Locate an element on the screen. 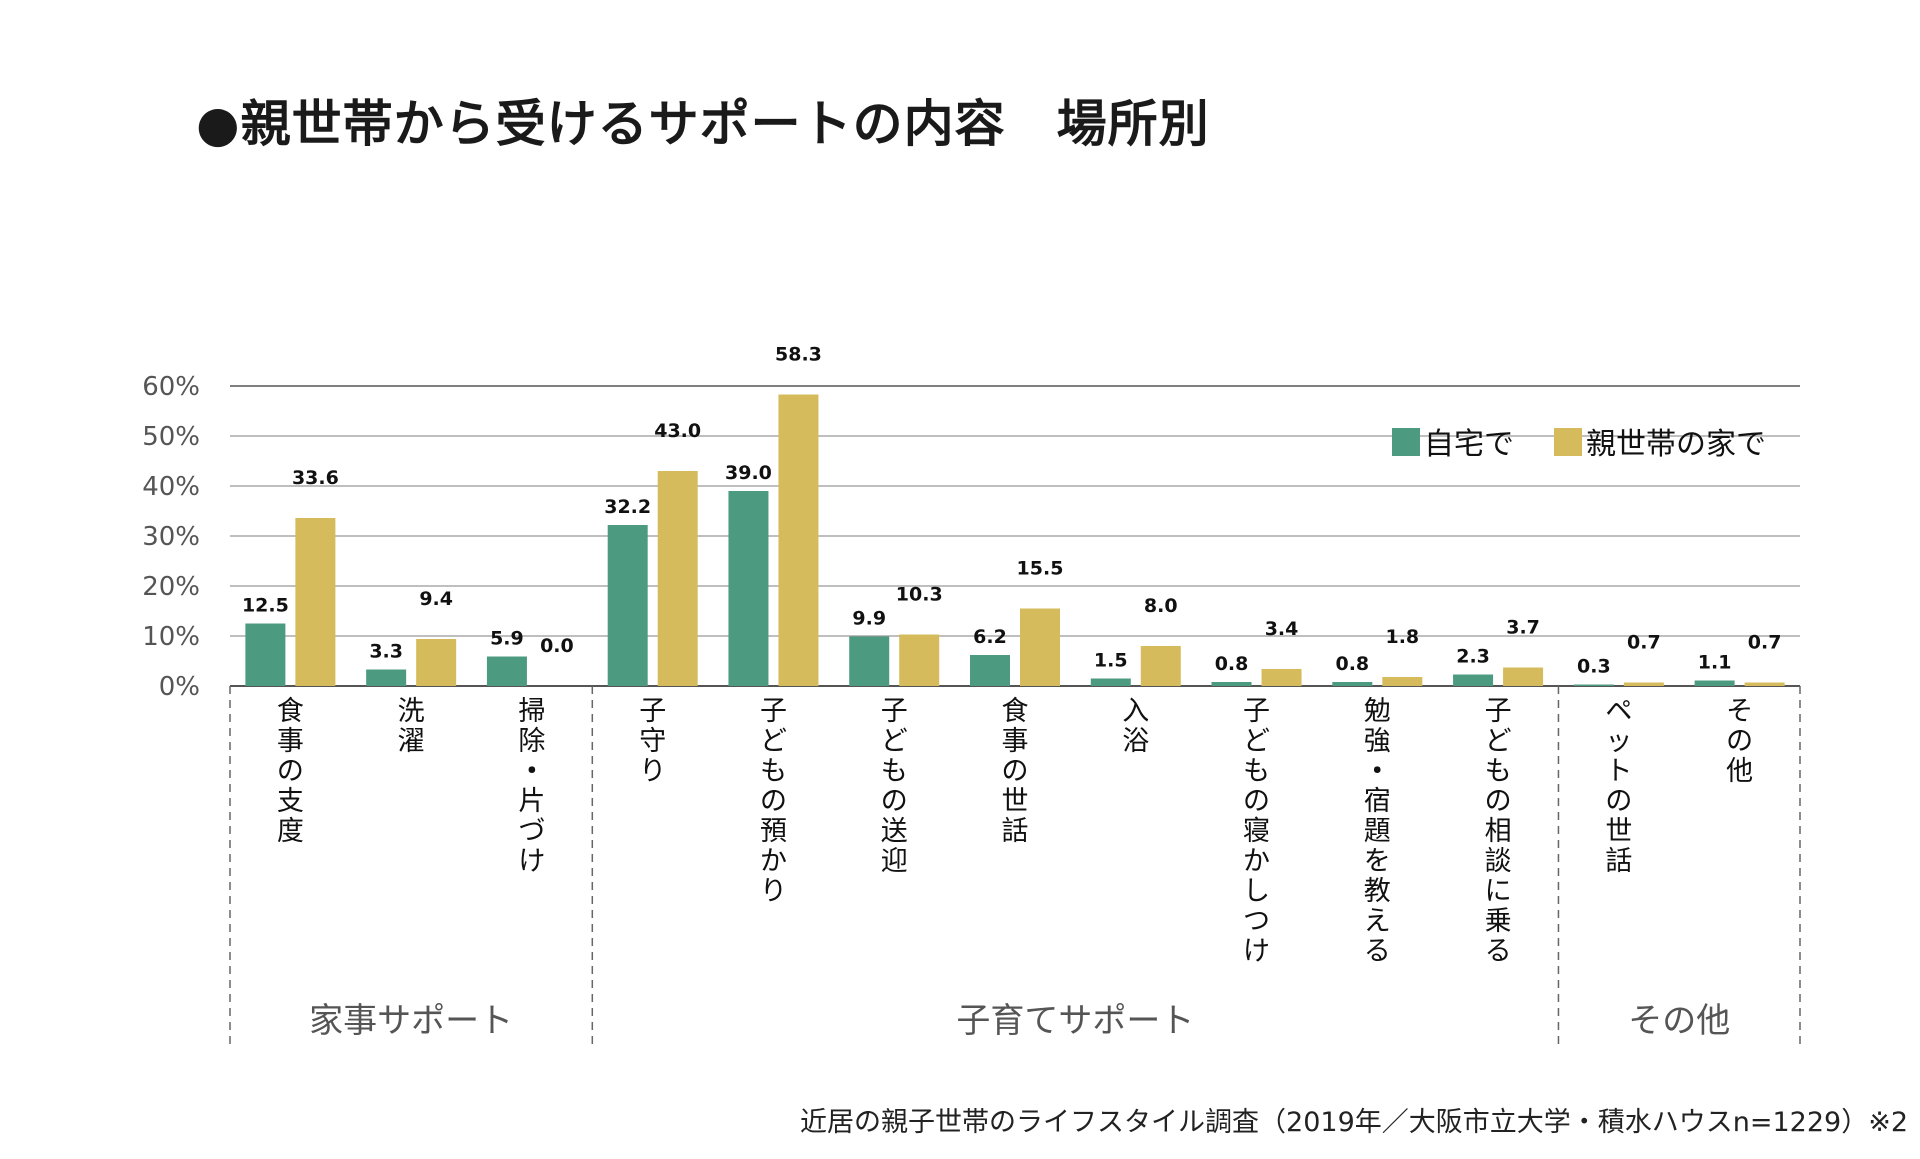 This screenshot has width=1920, height=1159. category-char: え is located at coordinates (1377, 921).